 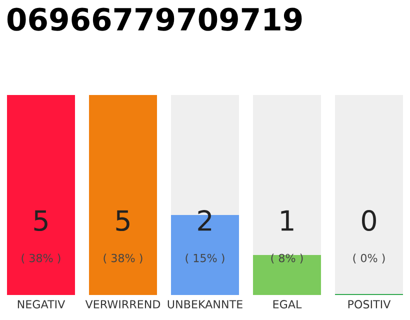 I want to click on bar, so click(x=287, y=275).